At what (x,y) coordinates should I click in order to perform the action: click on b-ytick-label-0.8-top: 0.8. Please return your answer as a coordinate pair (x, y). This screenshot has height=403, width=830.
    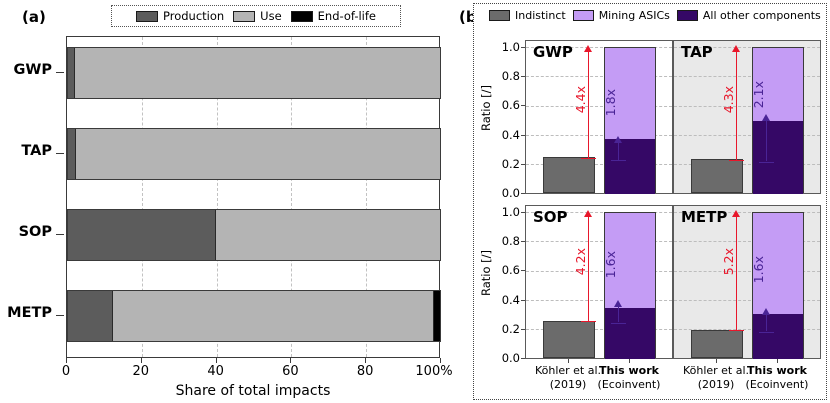
    Looking at the image, I should click on (510, 76).